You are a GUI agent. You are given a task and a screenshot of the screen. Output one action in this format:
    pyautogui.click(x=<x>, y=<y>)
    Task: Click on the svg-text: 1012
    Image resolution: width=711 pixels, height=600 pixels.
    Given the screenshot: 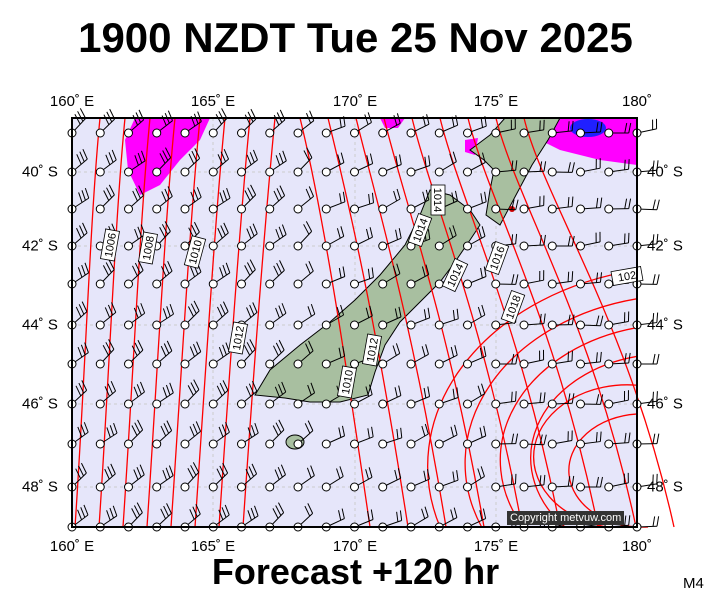 What is the action you would take?
    pyautogui.click(x=239, y=338)
    